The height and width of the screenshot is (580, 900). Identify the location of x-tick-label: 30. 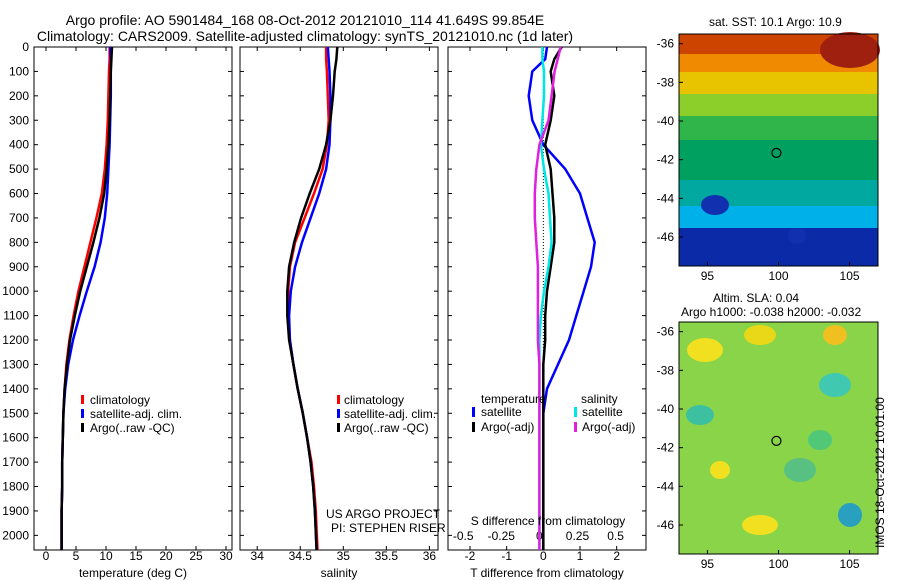
(226, 556).